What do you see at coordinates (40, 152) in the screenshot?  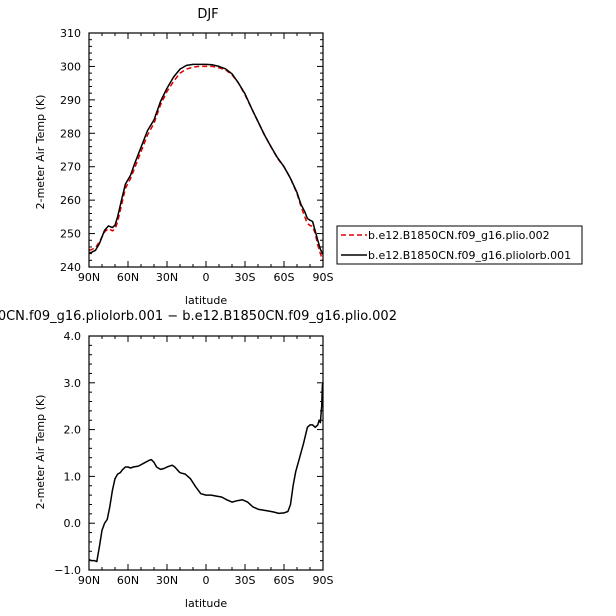 I see `top-chart-y-axis-label: 2-meter Air Temp (K)` at bounding box center [40, 152].